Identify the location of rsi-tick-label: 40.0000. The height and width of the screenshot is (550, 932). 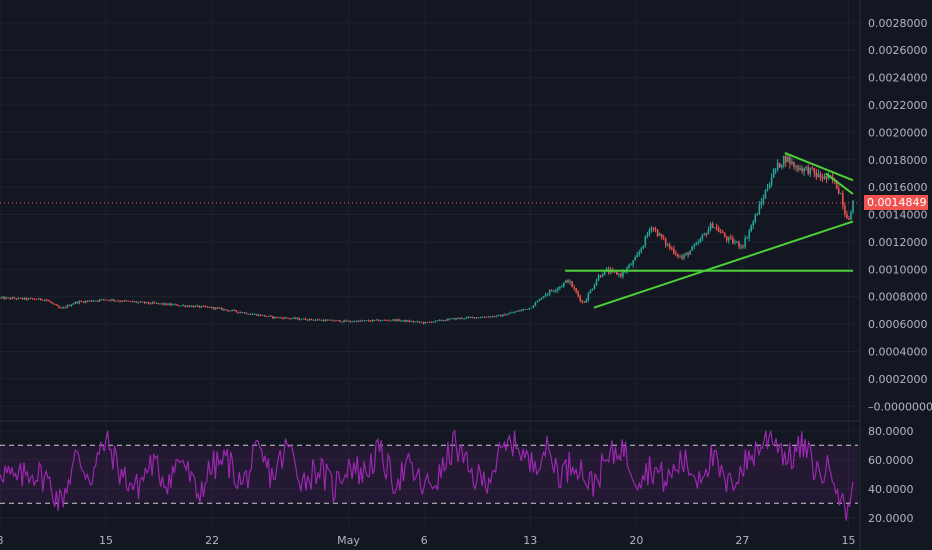
(891, 489).